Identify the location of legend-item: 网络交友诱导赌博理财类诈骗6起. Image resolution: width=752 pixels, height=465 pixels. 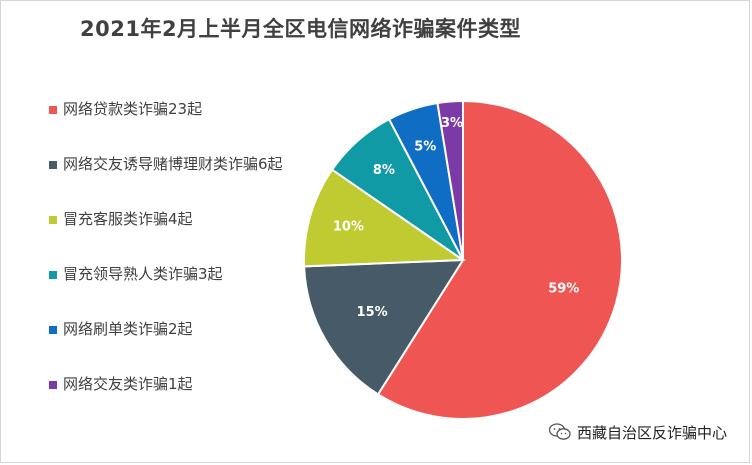
(170, 181).